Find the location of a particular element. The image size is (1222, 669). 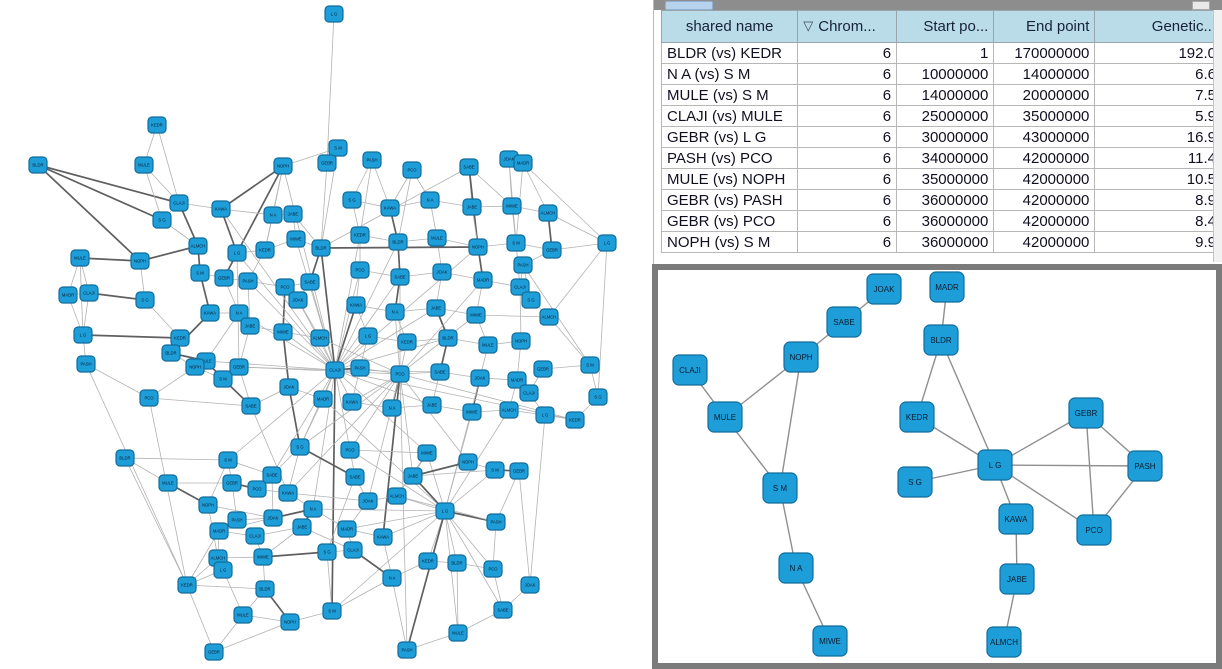

cell-value: 30000000 is located at coordinates (945, 137).